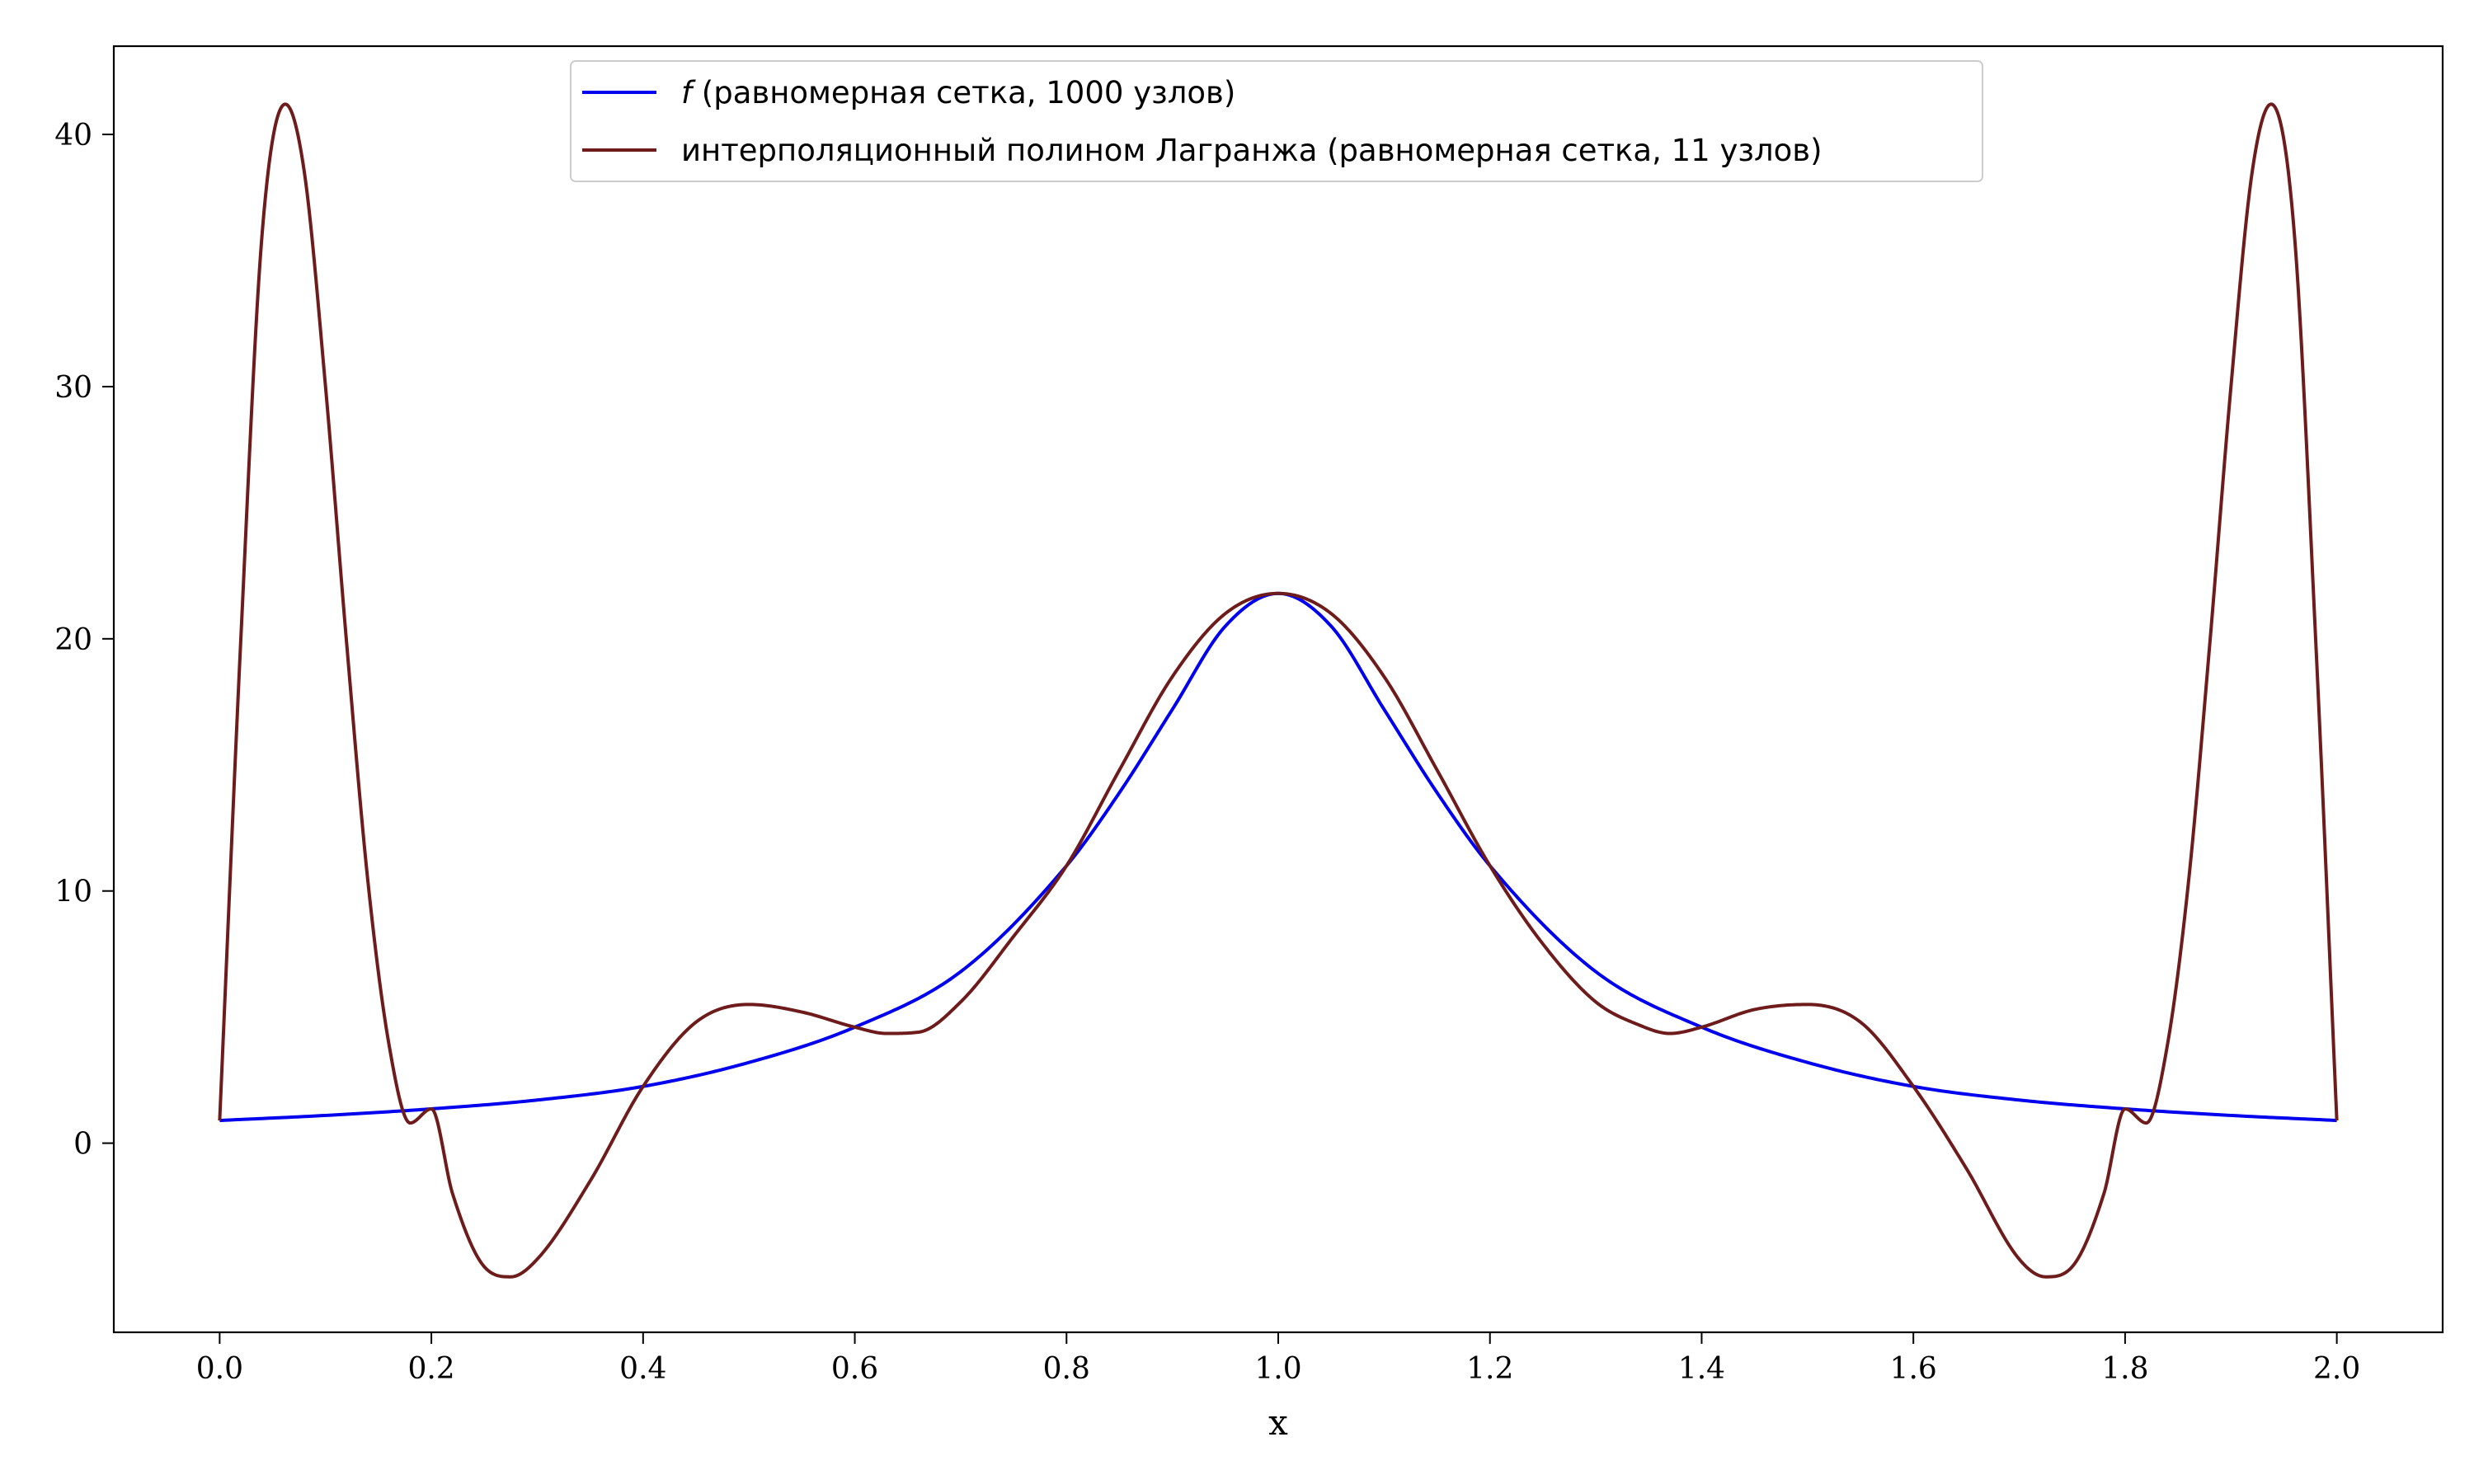 This screenshot has width=2474, height=1484. I want to click on legend-label-f-rest: (равномерная сетка, 1000 узлов), so click(963, 92).